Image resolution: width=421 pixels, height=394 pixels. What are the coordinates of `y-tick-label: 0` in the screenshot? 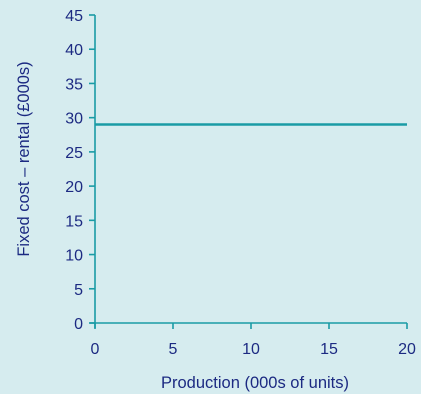 It's located at (78, 324).